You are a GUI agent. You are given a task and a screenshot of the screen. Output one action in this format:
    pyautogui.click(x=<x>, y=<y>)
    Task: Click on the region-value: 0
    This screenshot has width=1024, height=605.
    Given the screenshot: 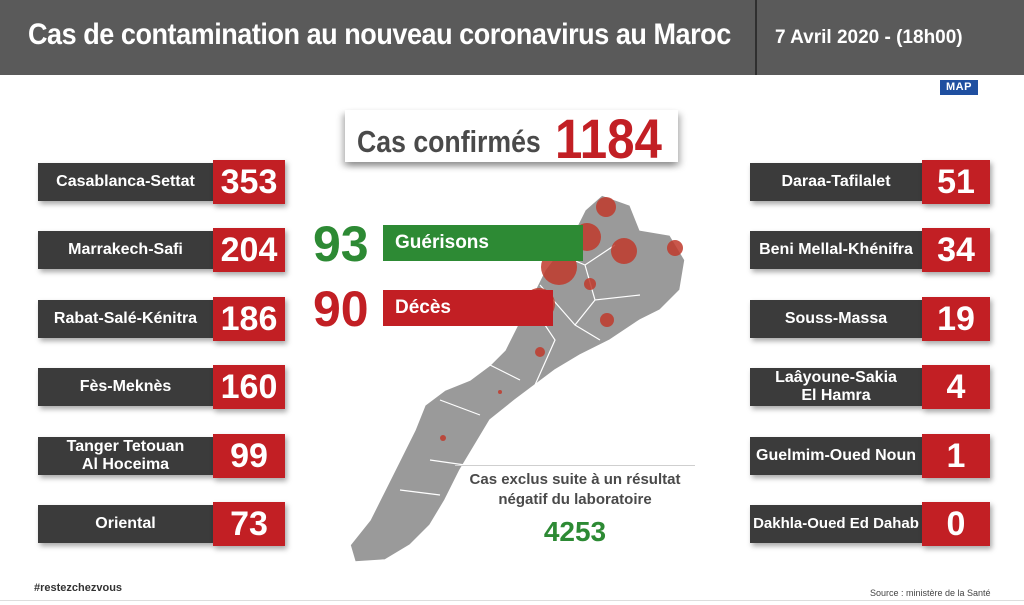 What is the action you would take?
    pyautogui.click(x=956, y=524)
    